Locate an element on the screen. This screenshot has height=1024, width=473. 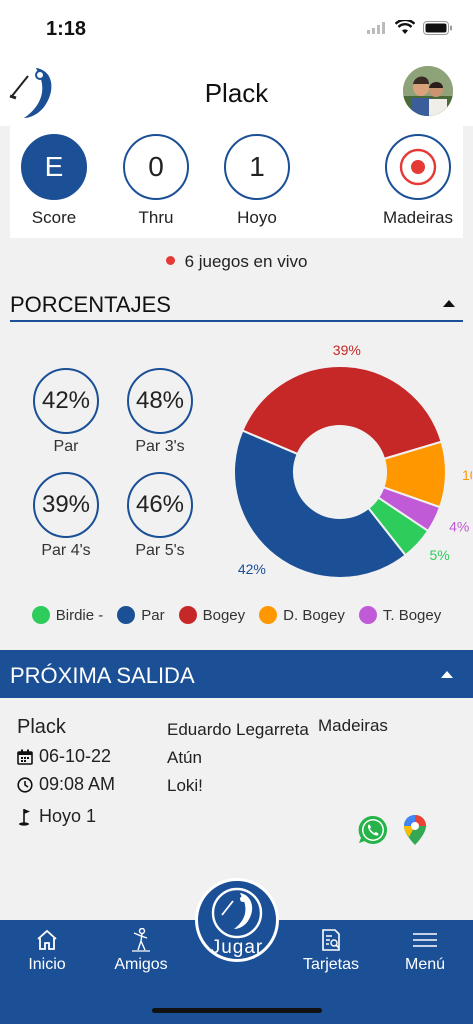
status-icons is located at coordinates (410, 27).